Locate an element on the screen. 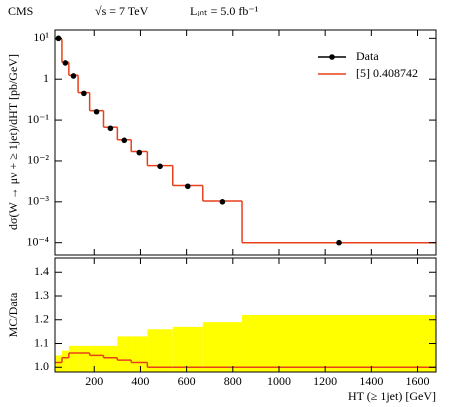 The height and width of the screenshot is (407, 450). y-tick-label: 10¹ is located at coordinates (41, 37).